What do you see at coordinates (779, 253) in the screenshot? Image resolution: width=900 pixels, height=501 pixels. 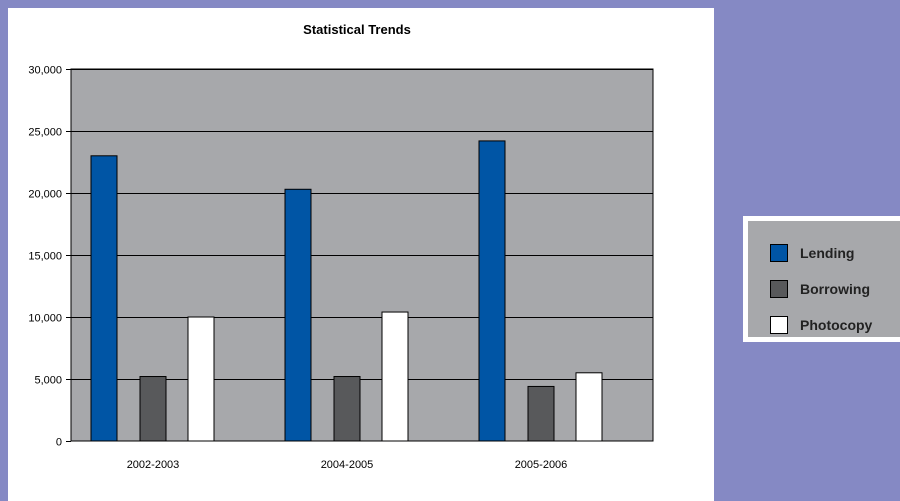 I see `legend-swatch-lending` at bounding box center [779, 253].